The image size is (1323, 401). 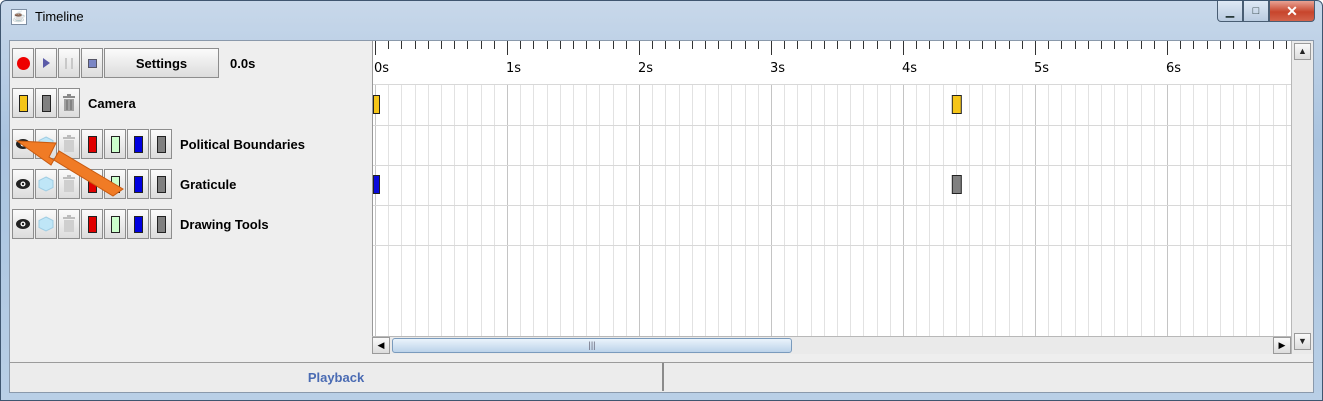 What do you see at coordinates (1302, 51) in the screenshot?
I see `scroll-up-arrow-icon: ▲` at bounding box center [1302, 51].